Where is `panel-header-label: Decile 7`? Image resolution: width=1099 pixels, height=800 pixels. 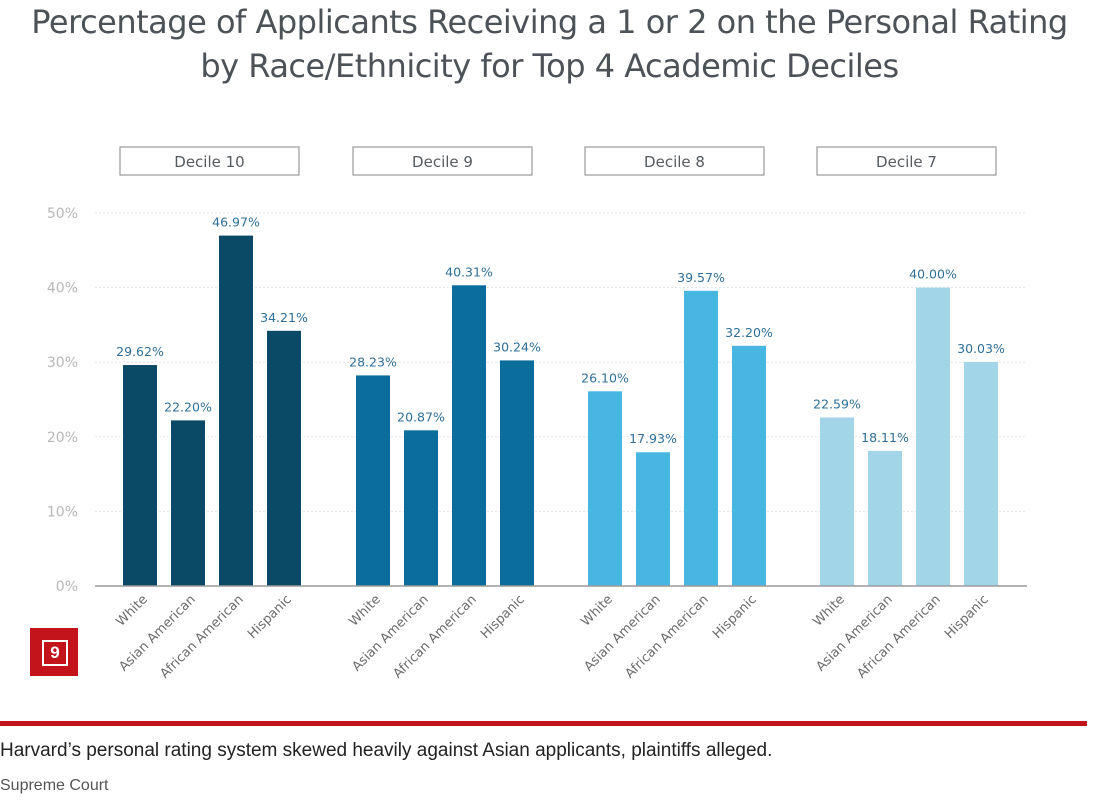
panel-header-label: Decile 7 is located at coordinates (906, 162).